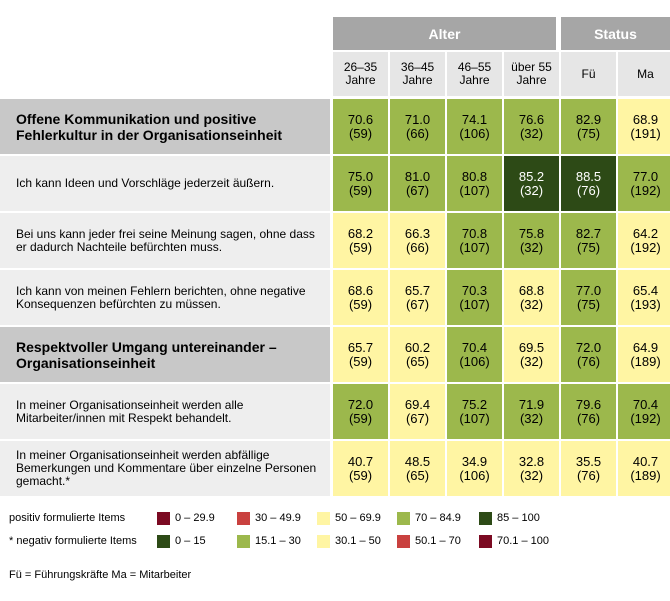  What do you see at coordinates (417, 461) in the screenshot?
I see `score-value: 48.5` at bounding box center [417, 461].